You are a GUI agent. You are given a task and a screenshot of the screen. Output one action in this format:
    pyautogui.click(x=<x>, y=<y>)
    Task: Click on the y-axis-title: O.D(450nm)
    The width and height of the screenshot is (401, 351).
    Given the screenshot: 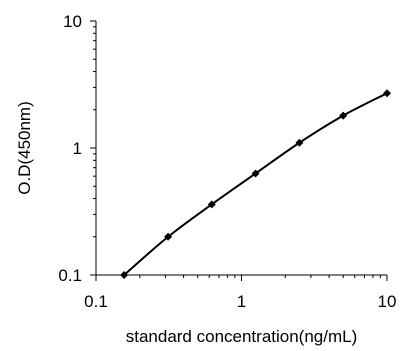 What is the action you would take?
    pyautogui.click(x=24, y=148)
    